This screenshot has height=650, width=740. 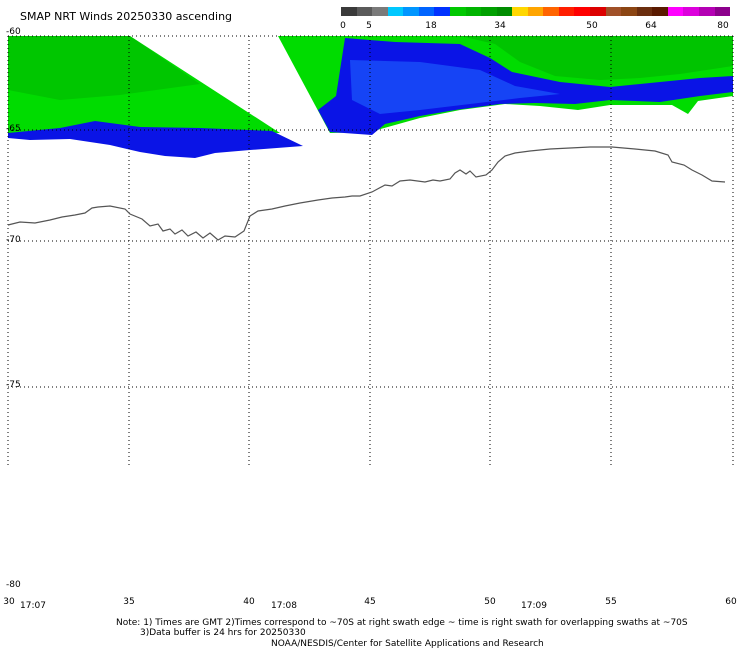 I want to click on map-title: SMAP NRT Winds 20250330 ascending, so click(x=126, y=16).